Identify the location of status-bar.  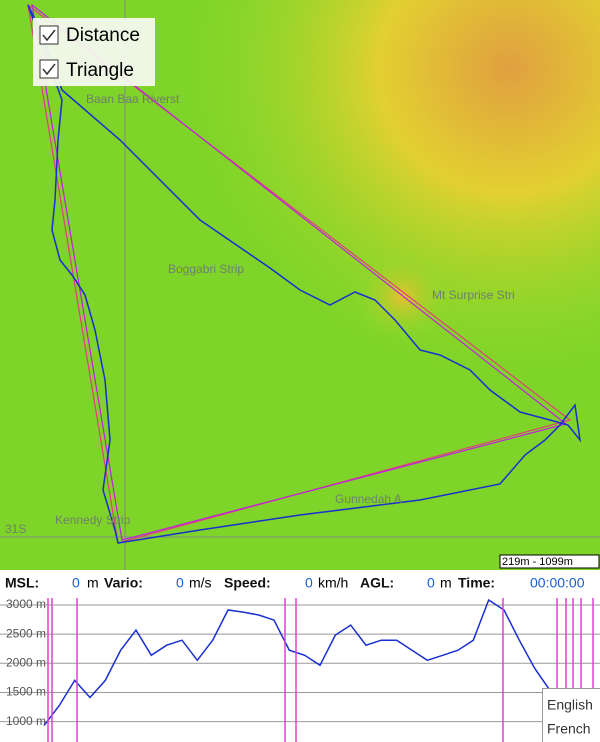
(300, 584).